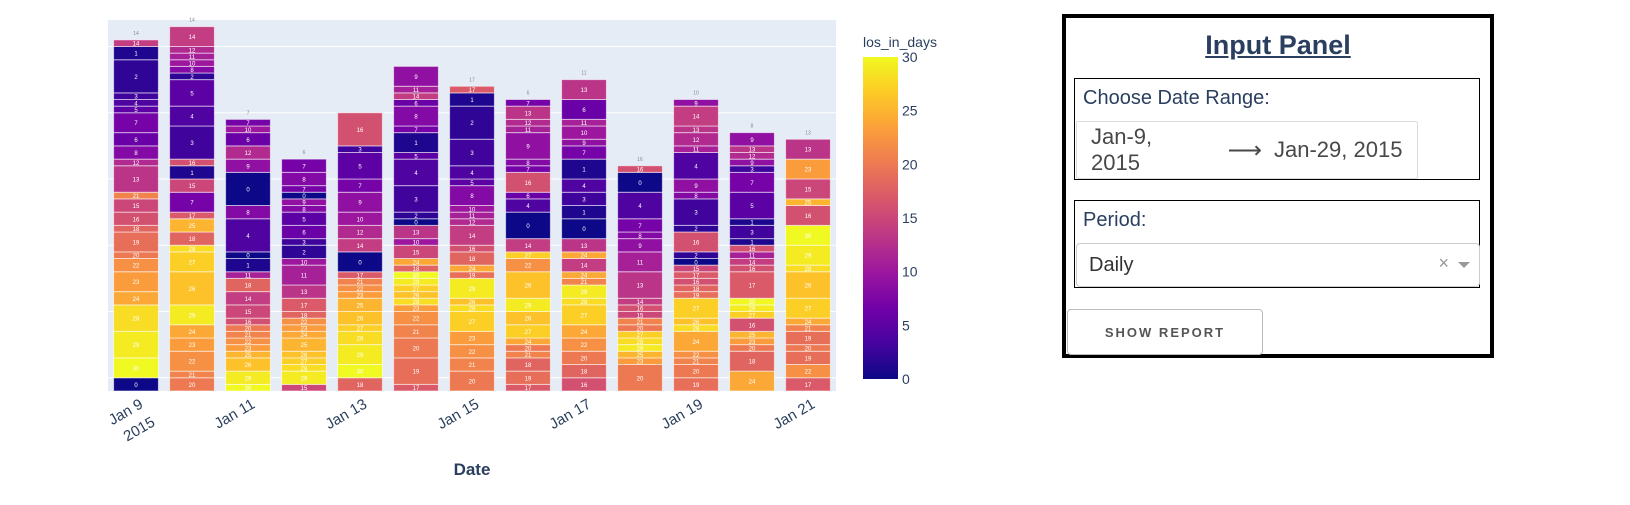  I want to click on segment-label: 25, so click(248, 356).